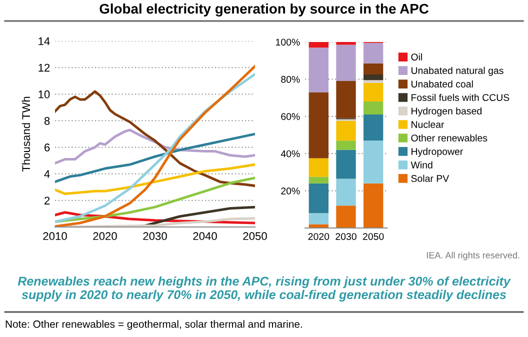  What do you see at coordinates (264, 289) in the screenshot?
I see `text: Renewables reach new heights in the APC, rising from just under 30% of electricity supply in 2020 to nearly 70% in 2050, while coal-fired generation steadily declines` at bounding box center [264, 289].